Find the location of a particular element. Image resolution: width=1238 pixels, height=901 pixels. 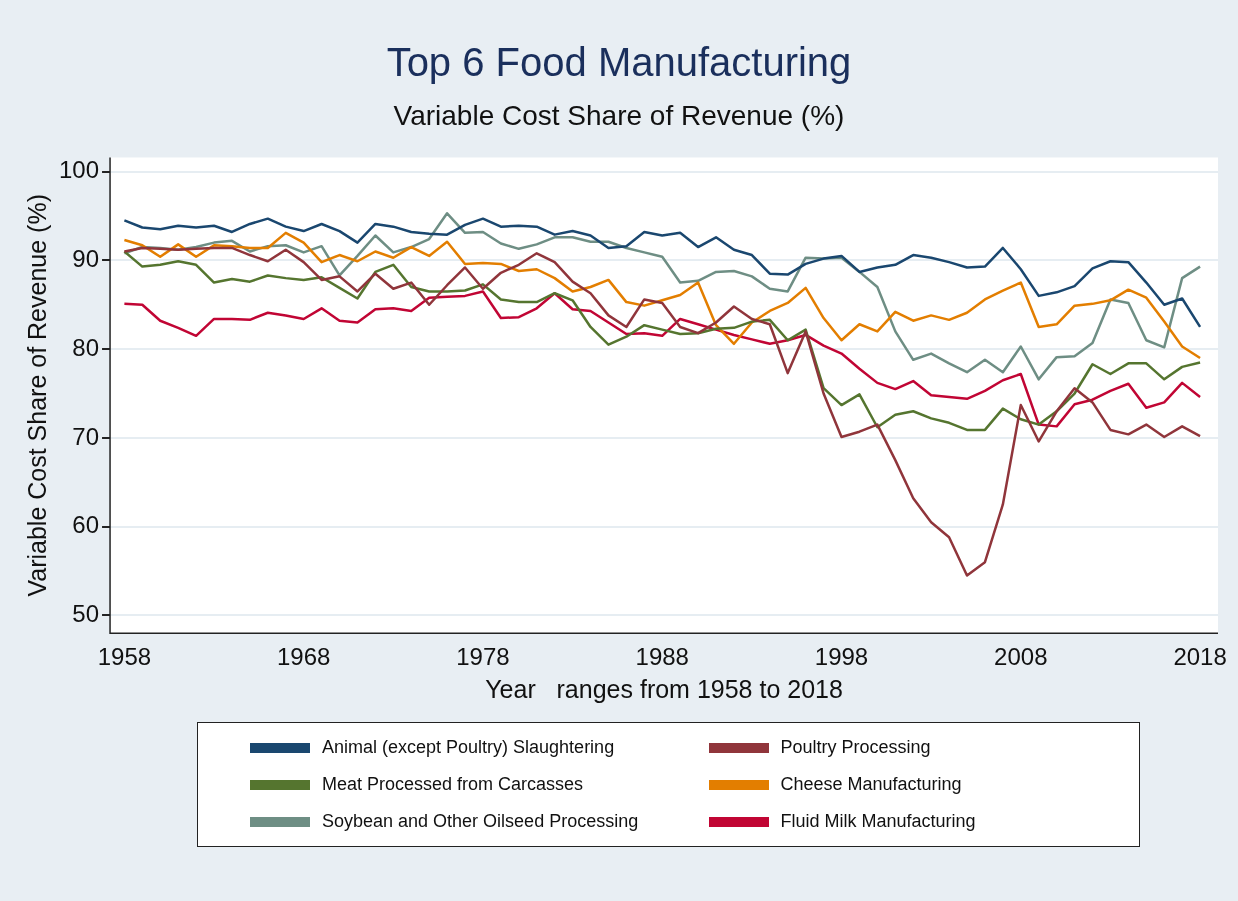

x-tick-label: 1968 is located at coordinates (303, 657).